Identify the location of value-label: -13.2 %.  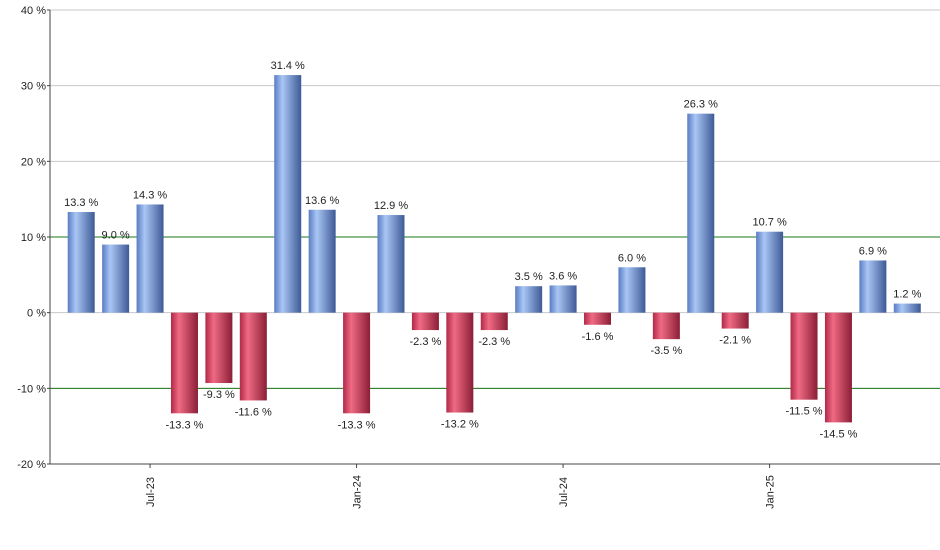
(460, 425).